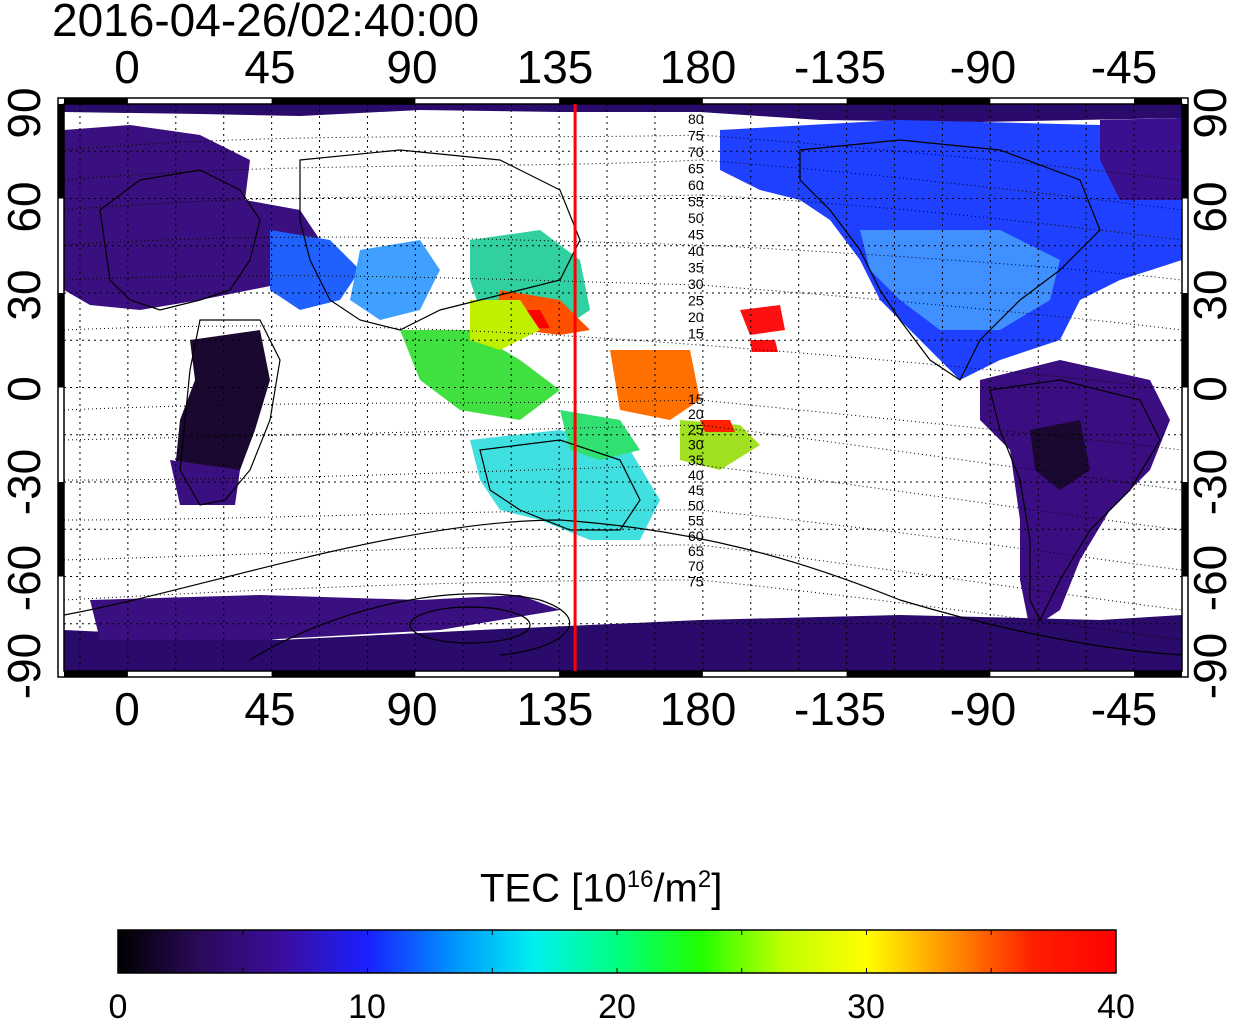  Describe the element at coordinates (1124, 67) in the screenshot. I see `top-lon-label: -45` at that location.